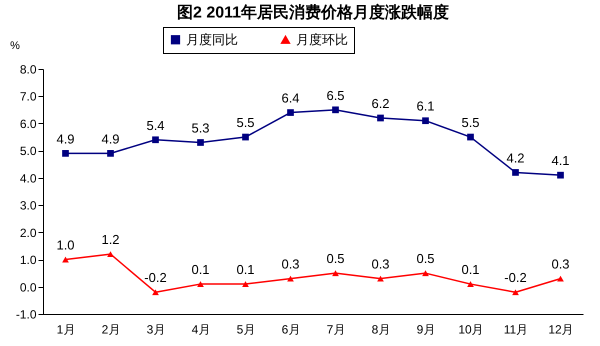 The width and height of the screenshot is (600, 346). What do you see at coordinates (246, 329) in the screenshot?
I see `x-tick-label: 5月` at bounding box center [246, 329].